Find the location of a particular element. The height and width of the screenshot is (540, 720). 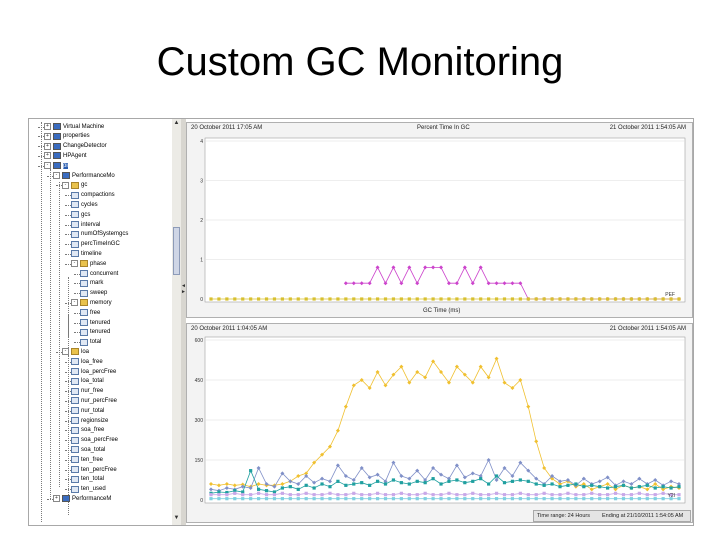

tree-item: - phase is located at coordinates (88, 263).